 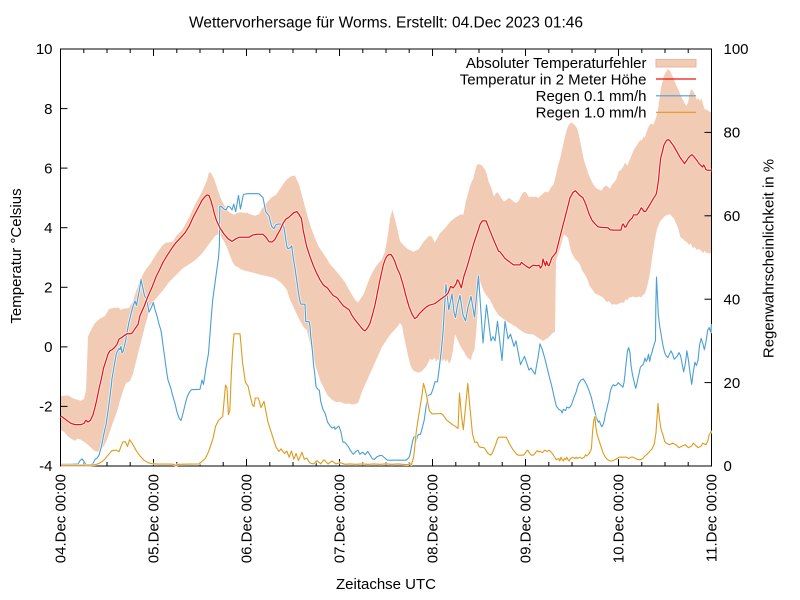 I want to click on svg-text: Regen 1.0 mm/h, so click(x=591, y=113).